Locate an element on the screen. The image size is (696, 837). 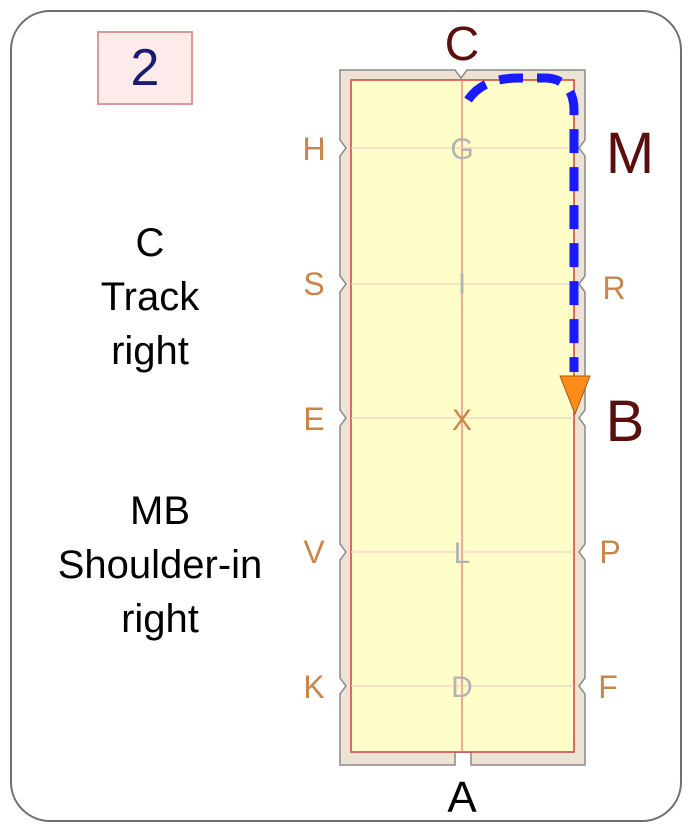
letter-S: S is located at coordinates (313, 284).